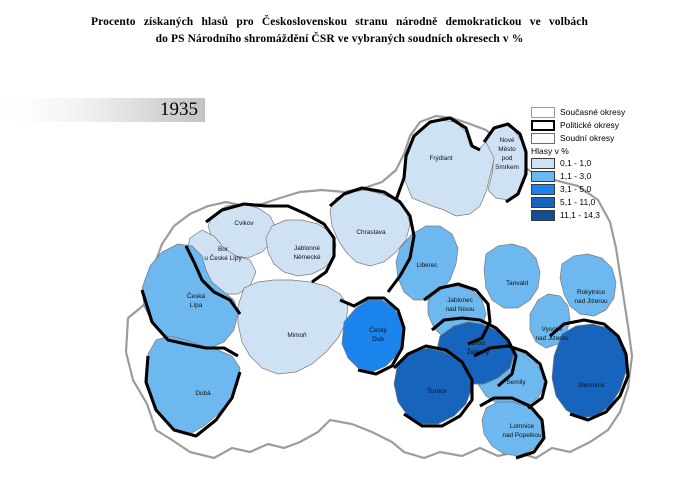  I want to click on legend-swatch-political-districts, so click(543, 125).